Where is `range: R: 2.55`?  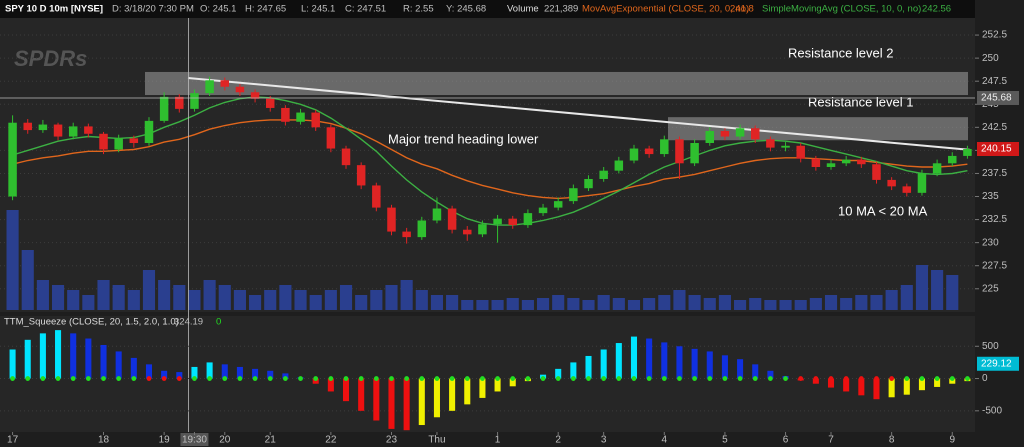 range: R: 2.55 is located at coordinates (418, 9).